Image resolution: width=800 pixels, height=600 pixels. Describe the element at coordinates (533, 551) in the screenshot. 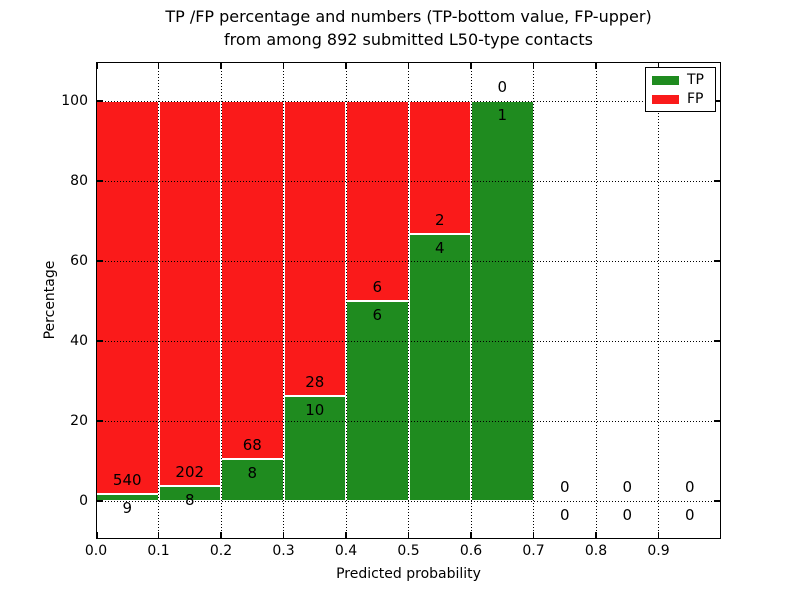

I see `x-tick-label: 0.7` at that location.